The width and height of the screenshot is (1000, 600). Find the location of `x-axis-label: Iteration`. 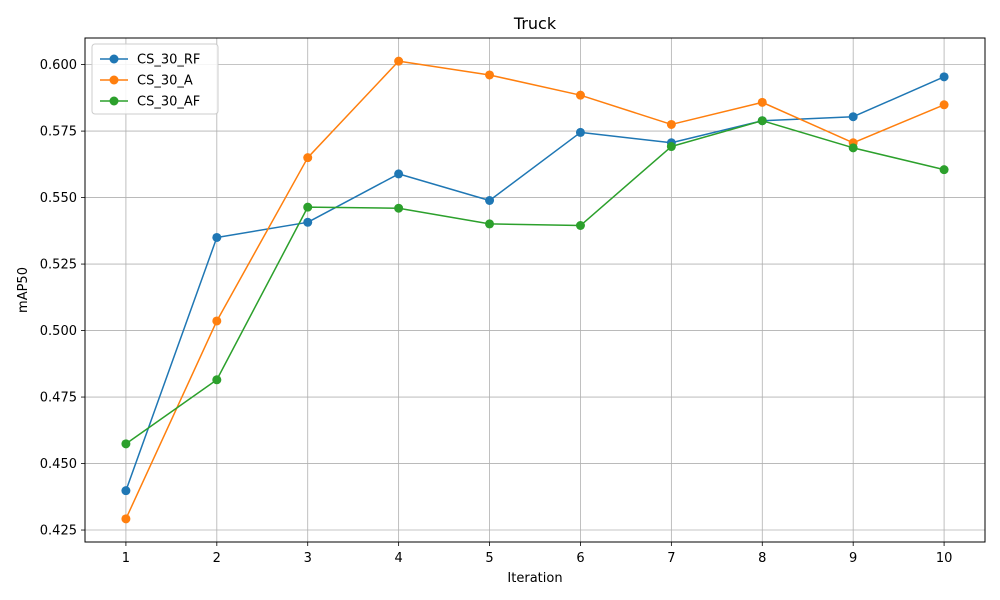

x-axis-label: Iteration is located at coordinates (534, 578).